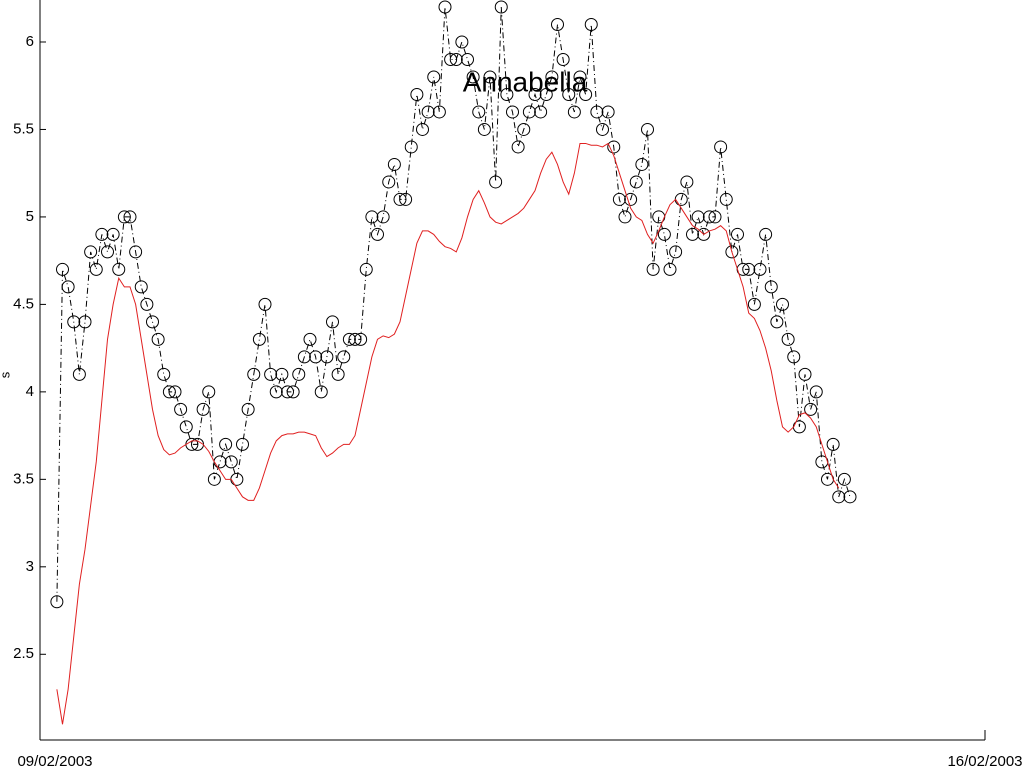 This screenshot has width=1028, height=769. I want to click on y-tick-label: 4, so click(30, 391).